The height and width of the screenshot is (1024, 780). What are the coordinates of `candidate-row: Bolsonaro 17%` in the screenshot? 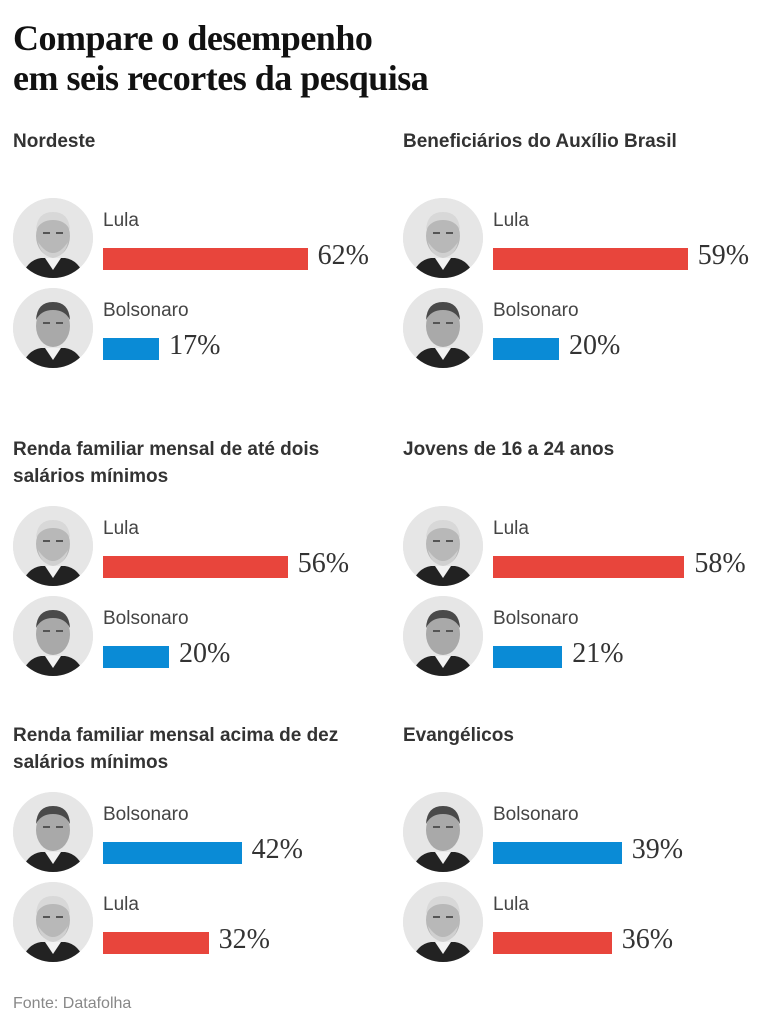 It's located at (203, 333).